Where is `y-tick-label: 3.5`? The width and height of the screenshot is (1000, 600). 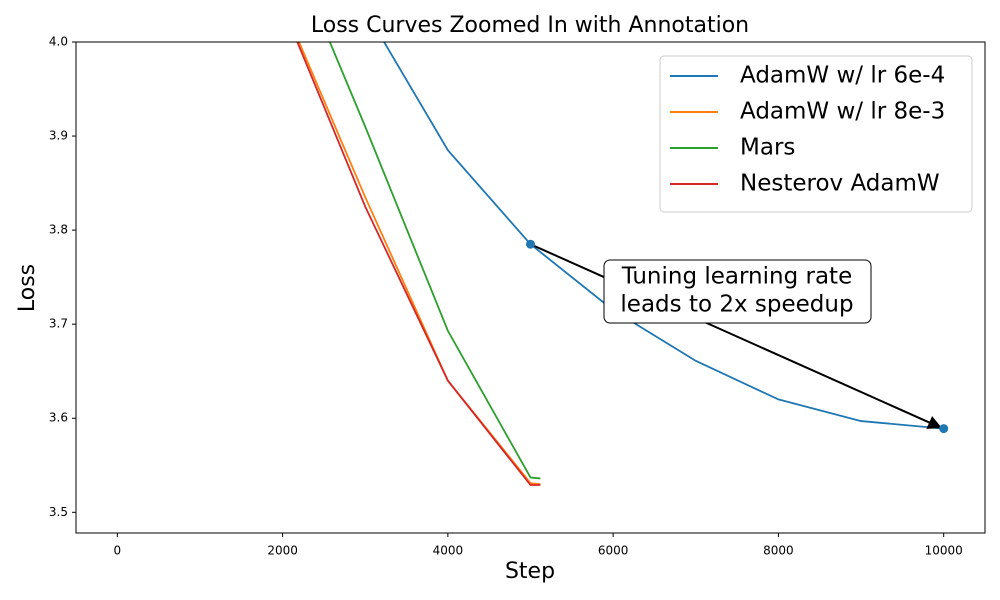 y-tick-label: 3.5 is located at coordinates (58, 512).